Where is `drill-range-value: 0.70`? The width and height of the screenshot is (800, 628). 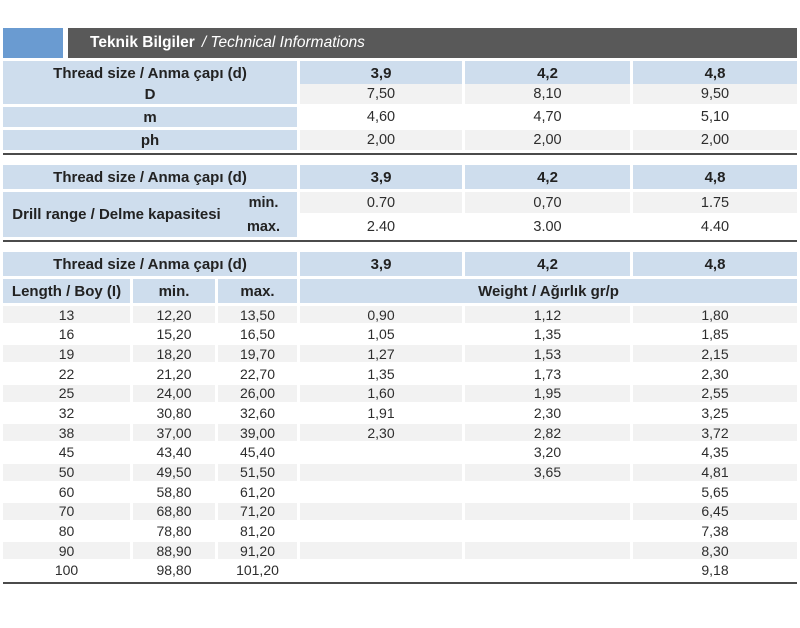 drill-range-value: 0.70 is located at coordinates (381, 202).